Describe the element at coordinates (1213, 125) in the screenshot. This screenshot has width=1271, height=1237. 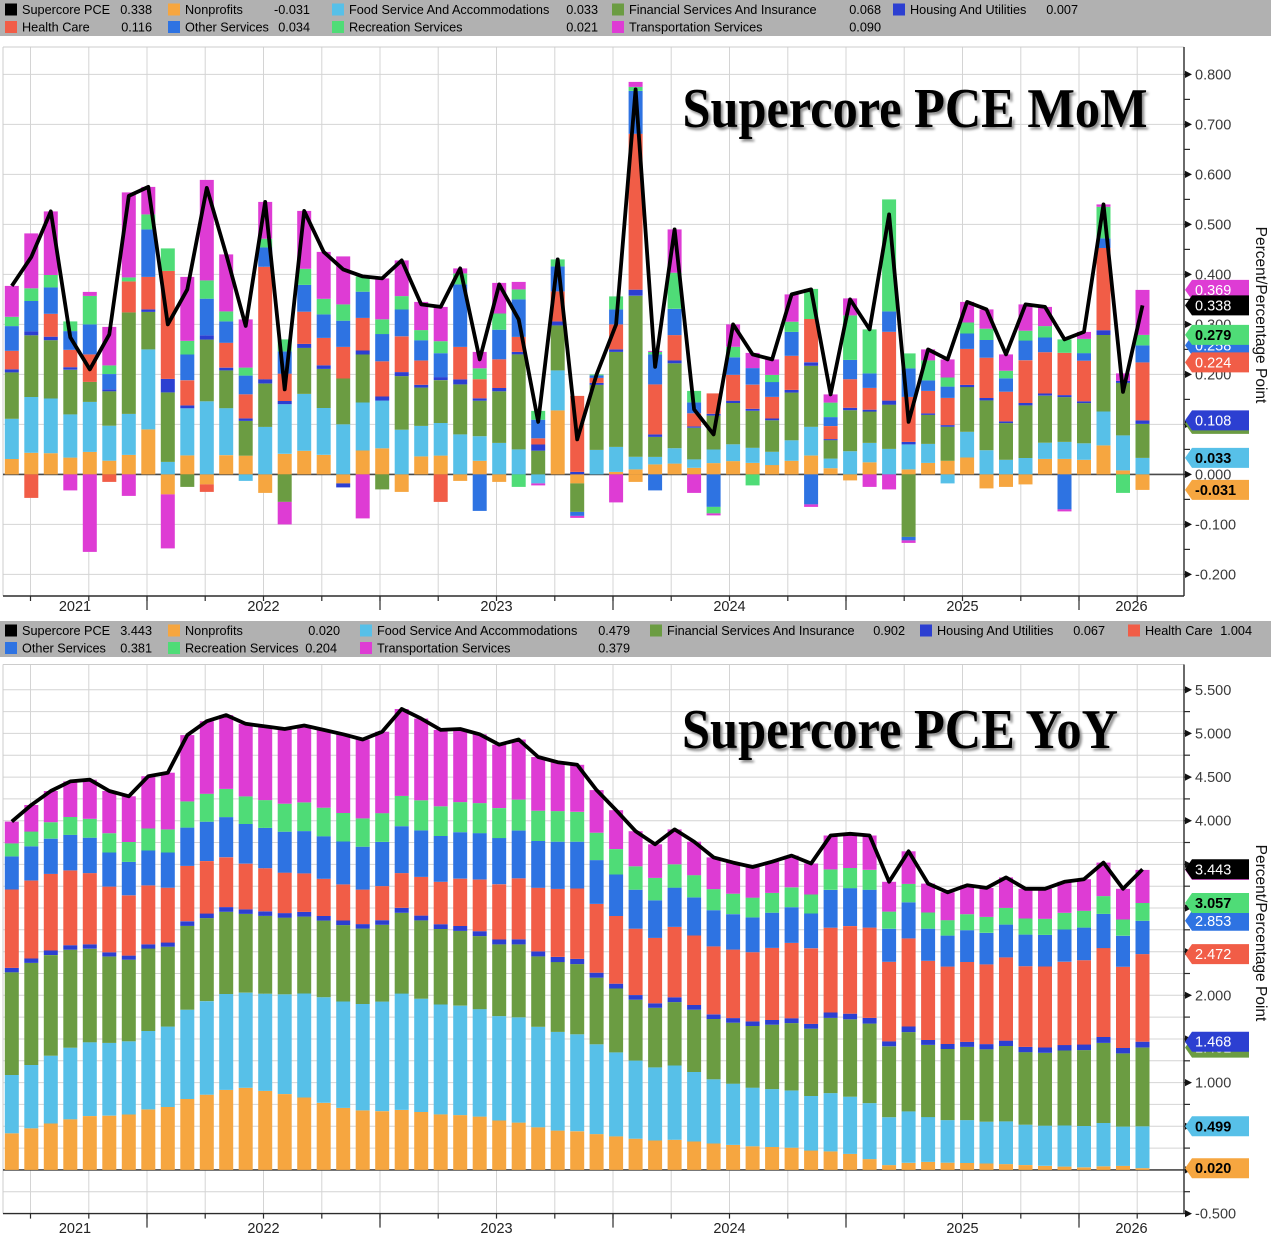
I see `svg-text: 0.700` at that location.